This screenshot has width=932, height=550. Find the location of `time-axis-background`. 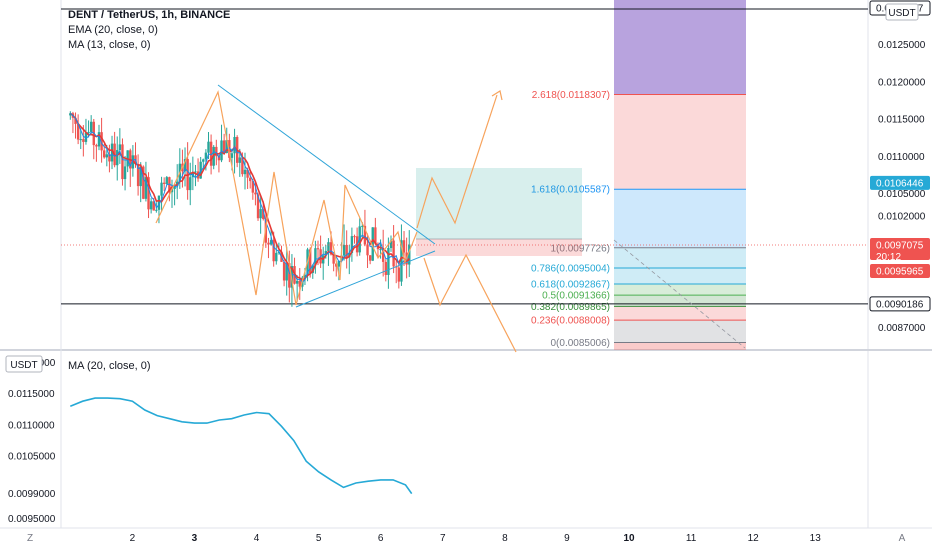

time-axis-background is located at coordinates (466, 539).